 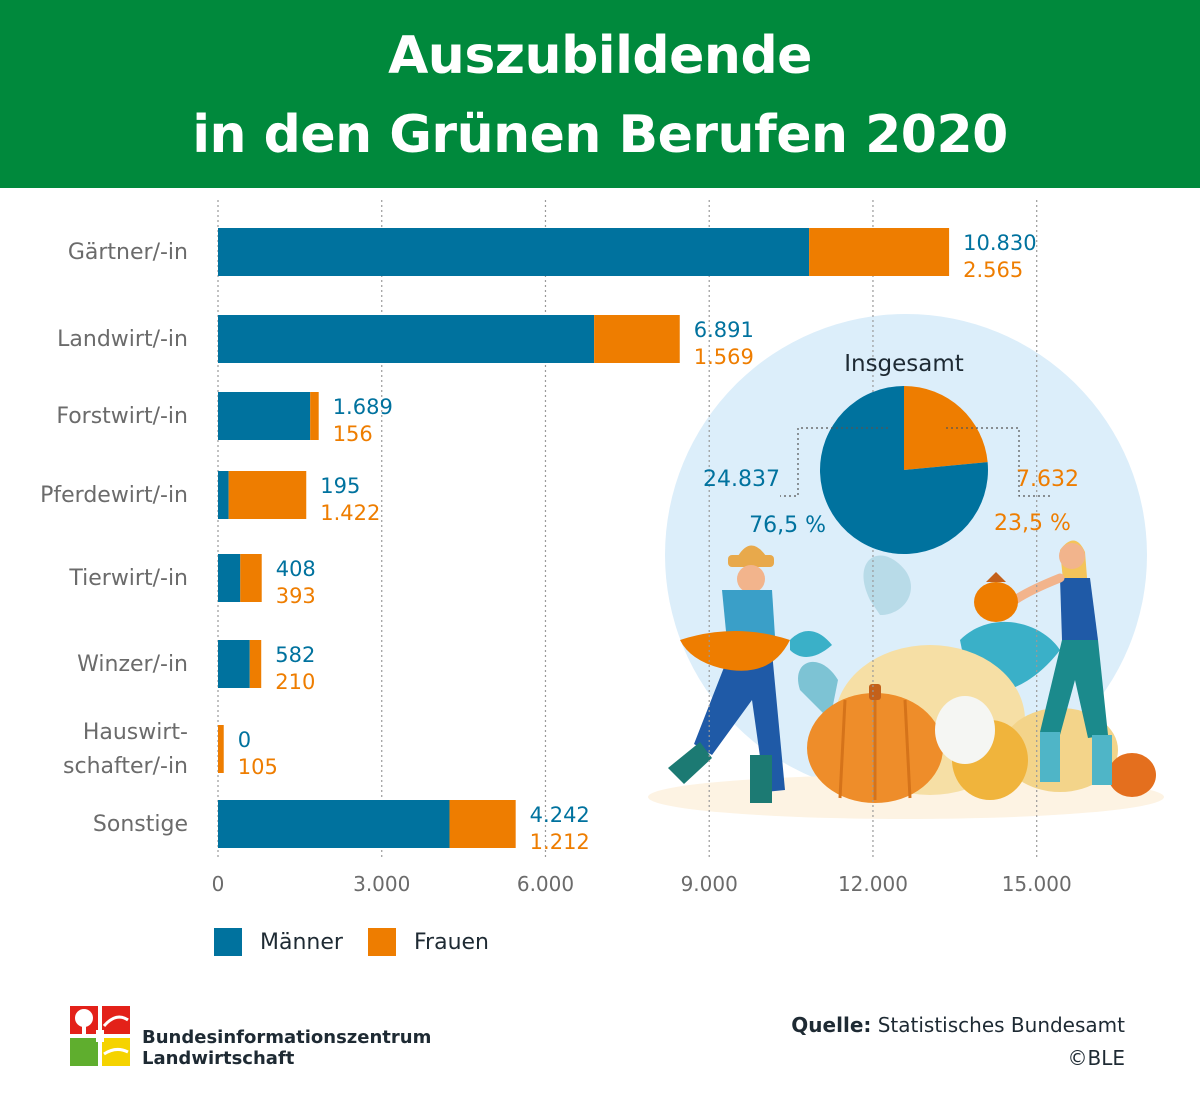 I want to click on pie-value-men: 24.837, so click(x=741, y=479).